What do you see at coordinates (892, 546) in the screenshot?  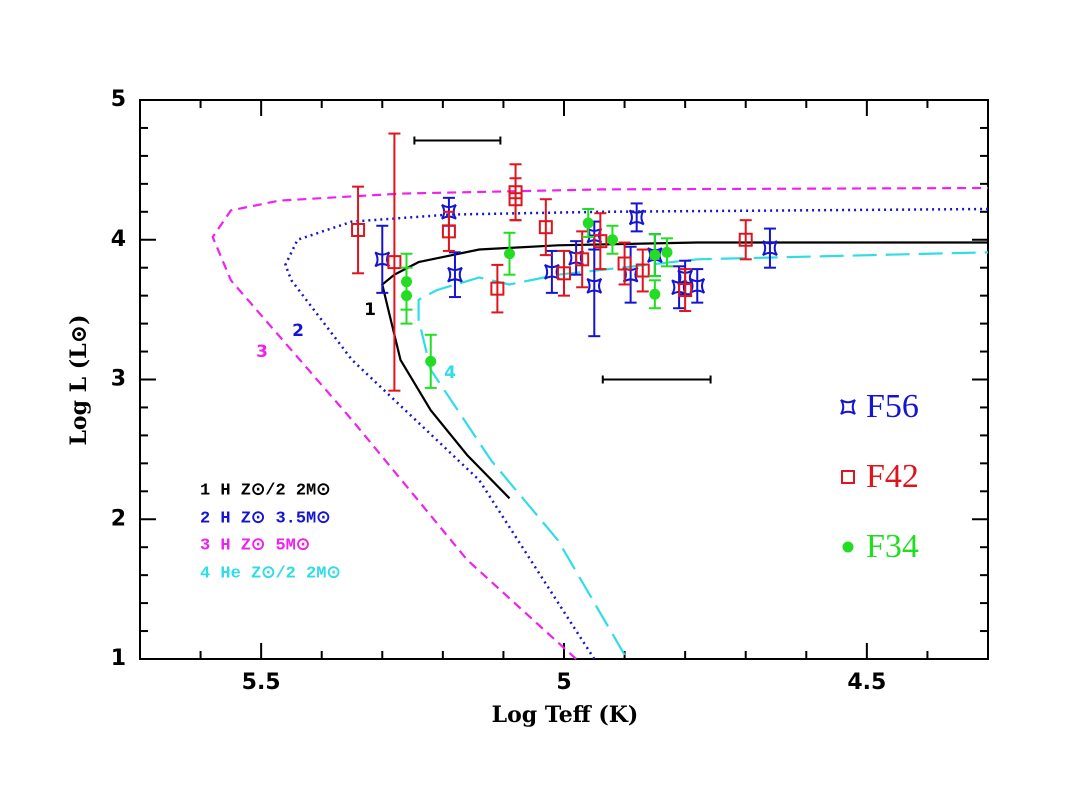 I see `legend-label: F34` at bounding box center [892, 546].